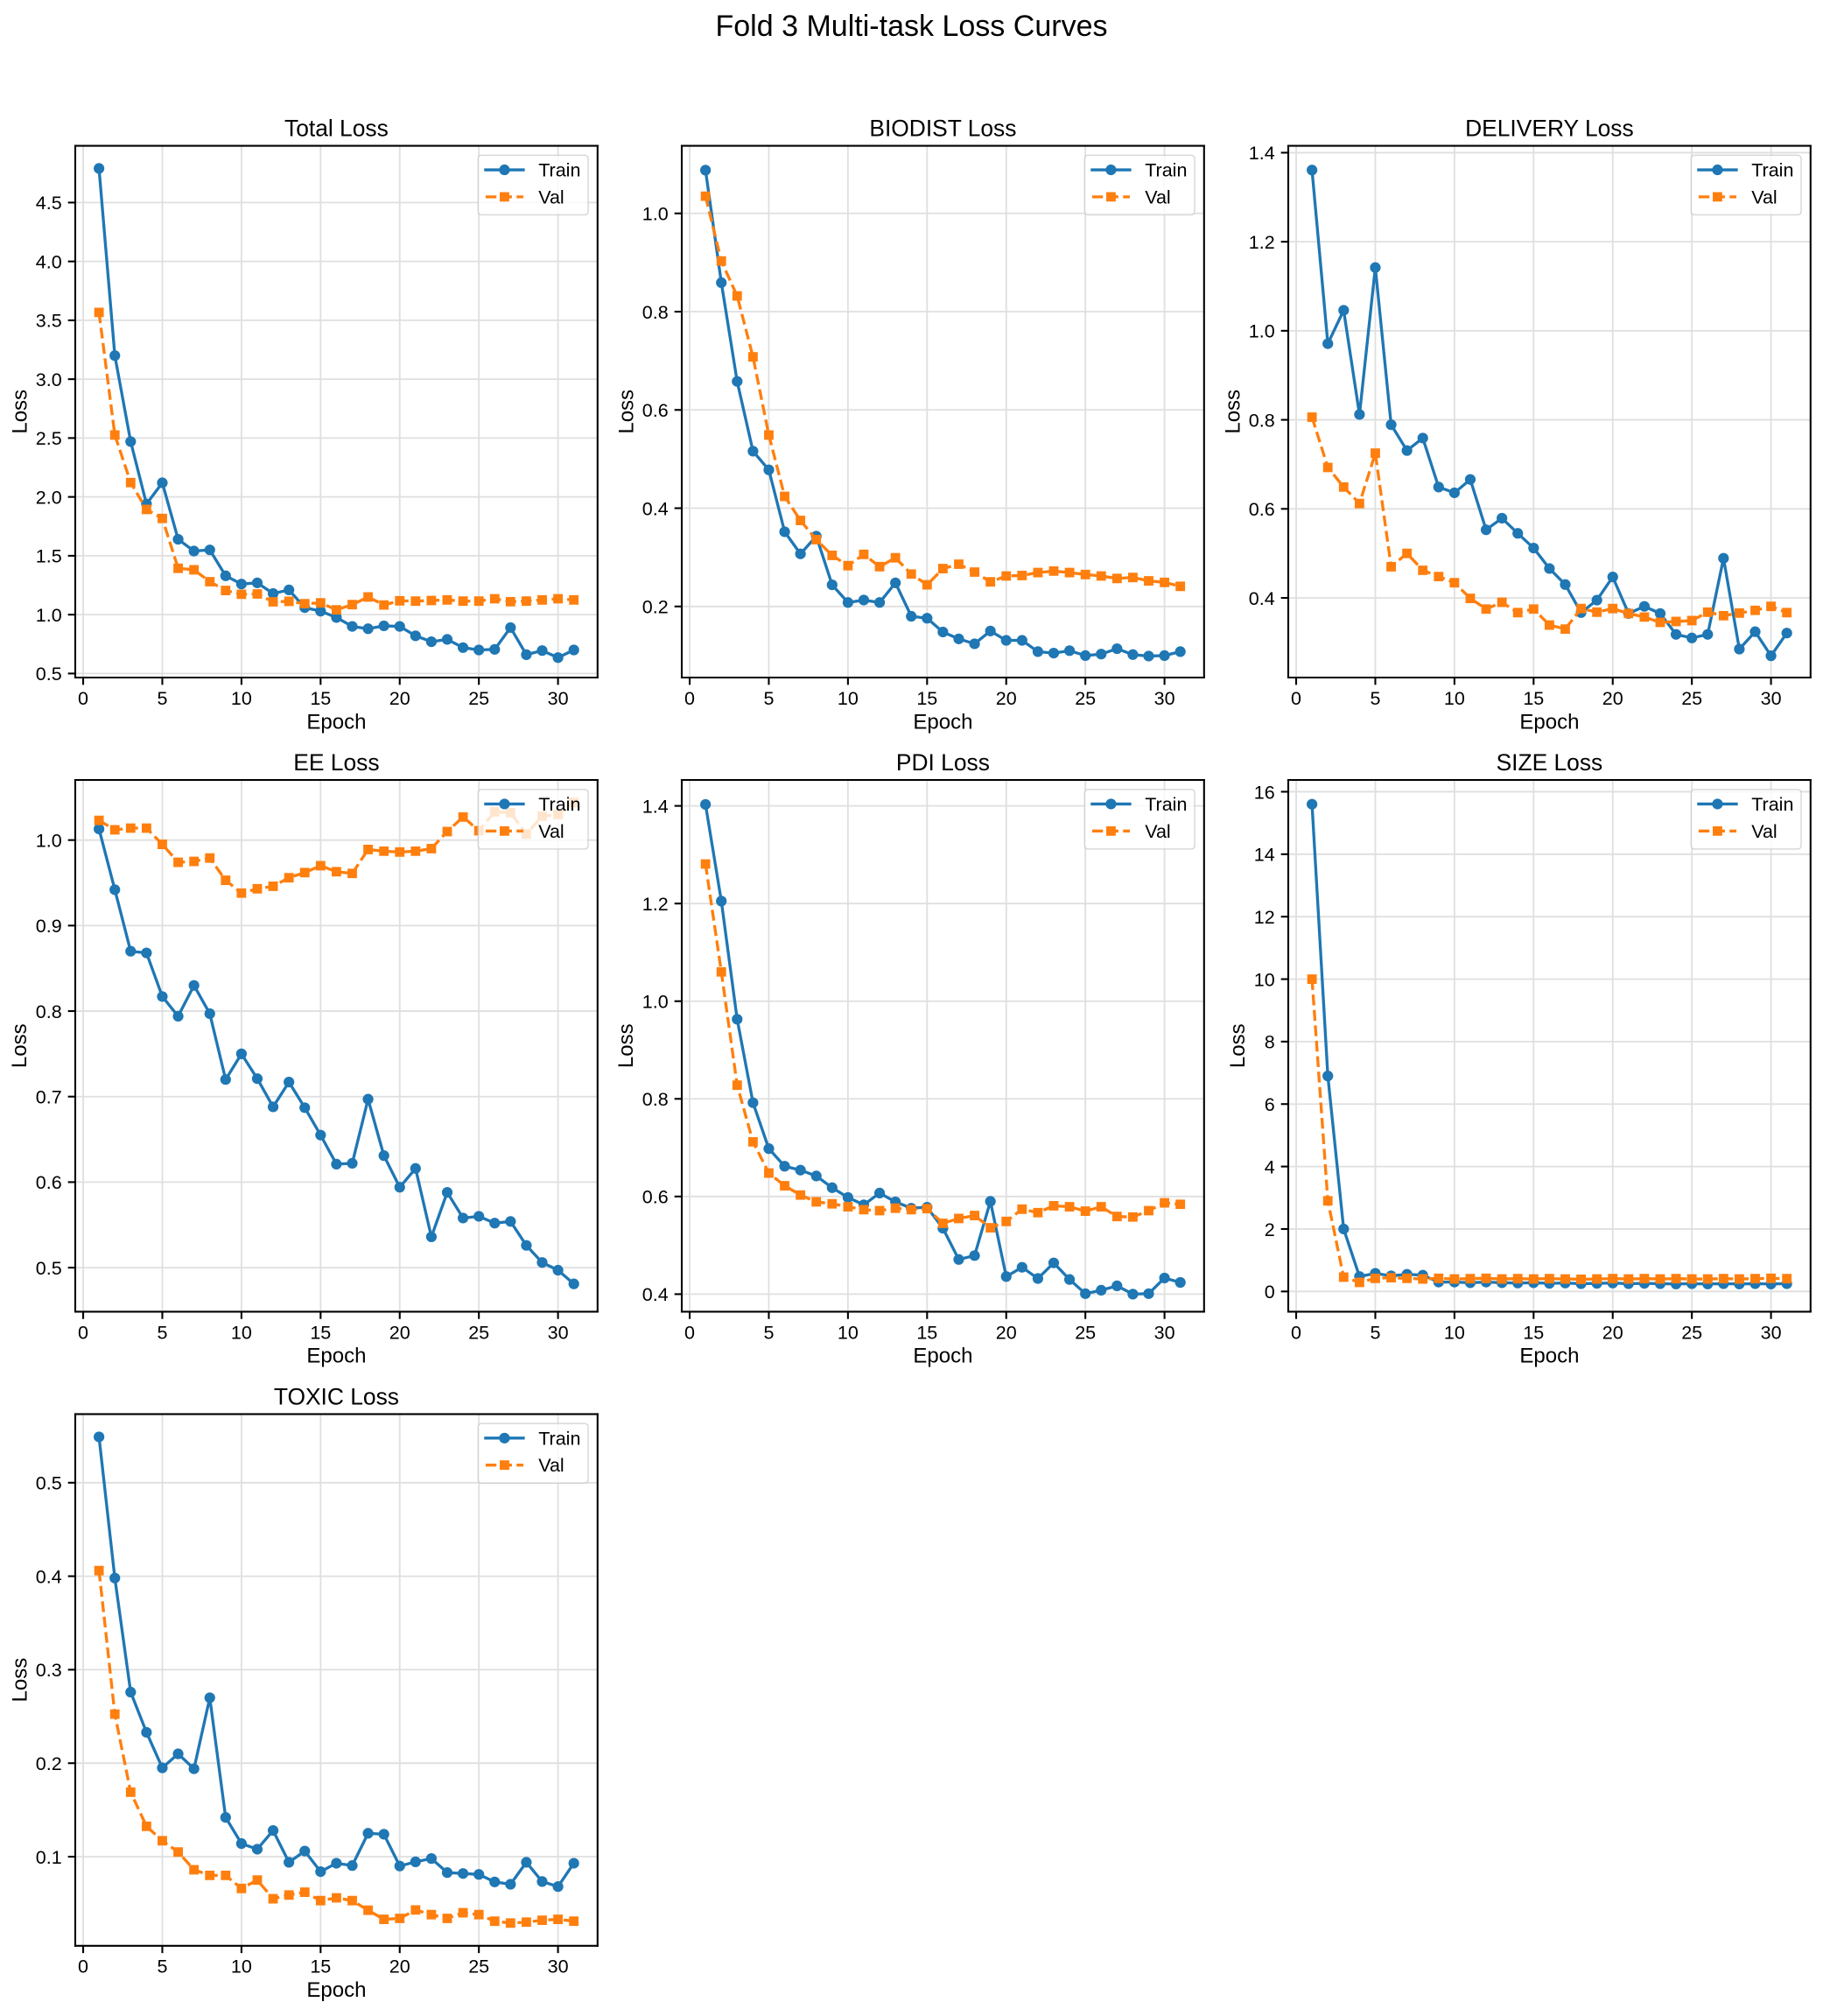 The width and height of the screenshot is (1823, 2016). Describe the element at coordinates (1265, 792) in the screenshot. I see `svg-text: 16` at that location.